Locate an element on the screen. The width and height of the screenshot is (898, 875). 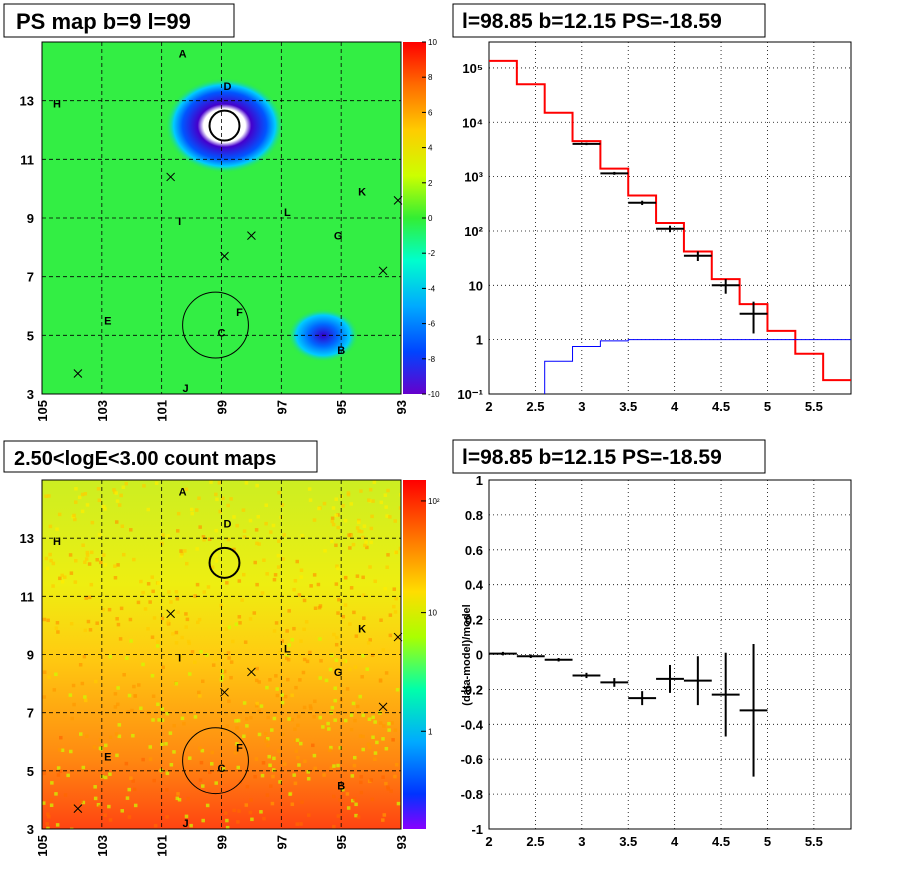
ps-x-tick: 105 is located at coordinates (42, 411).